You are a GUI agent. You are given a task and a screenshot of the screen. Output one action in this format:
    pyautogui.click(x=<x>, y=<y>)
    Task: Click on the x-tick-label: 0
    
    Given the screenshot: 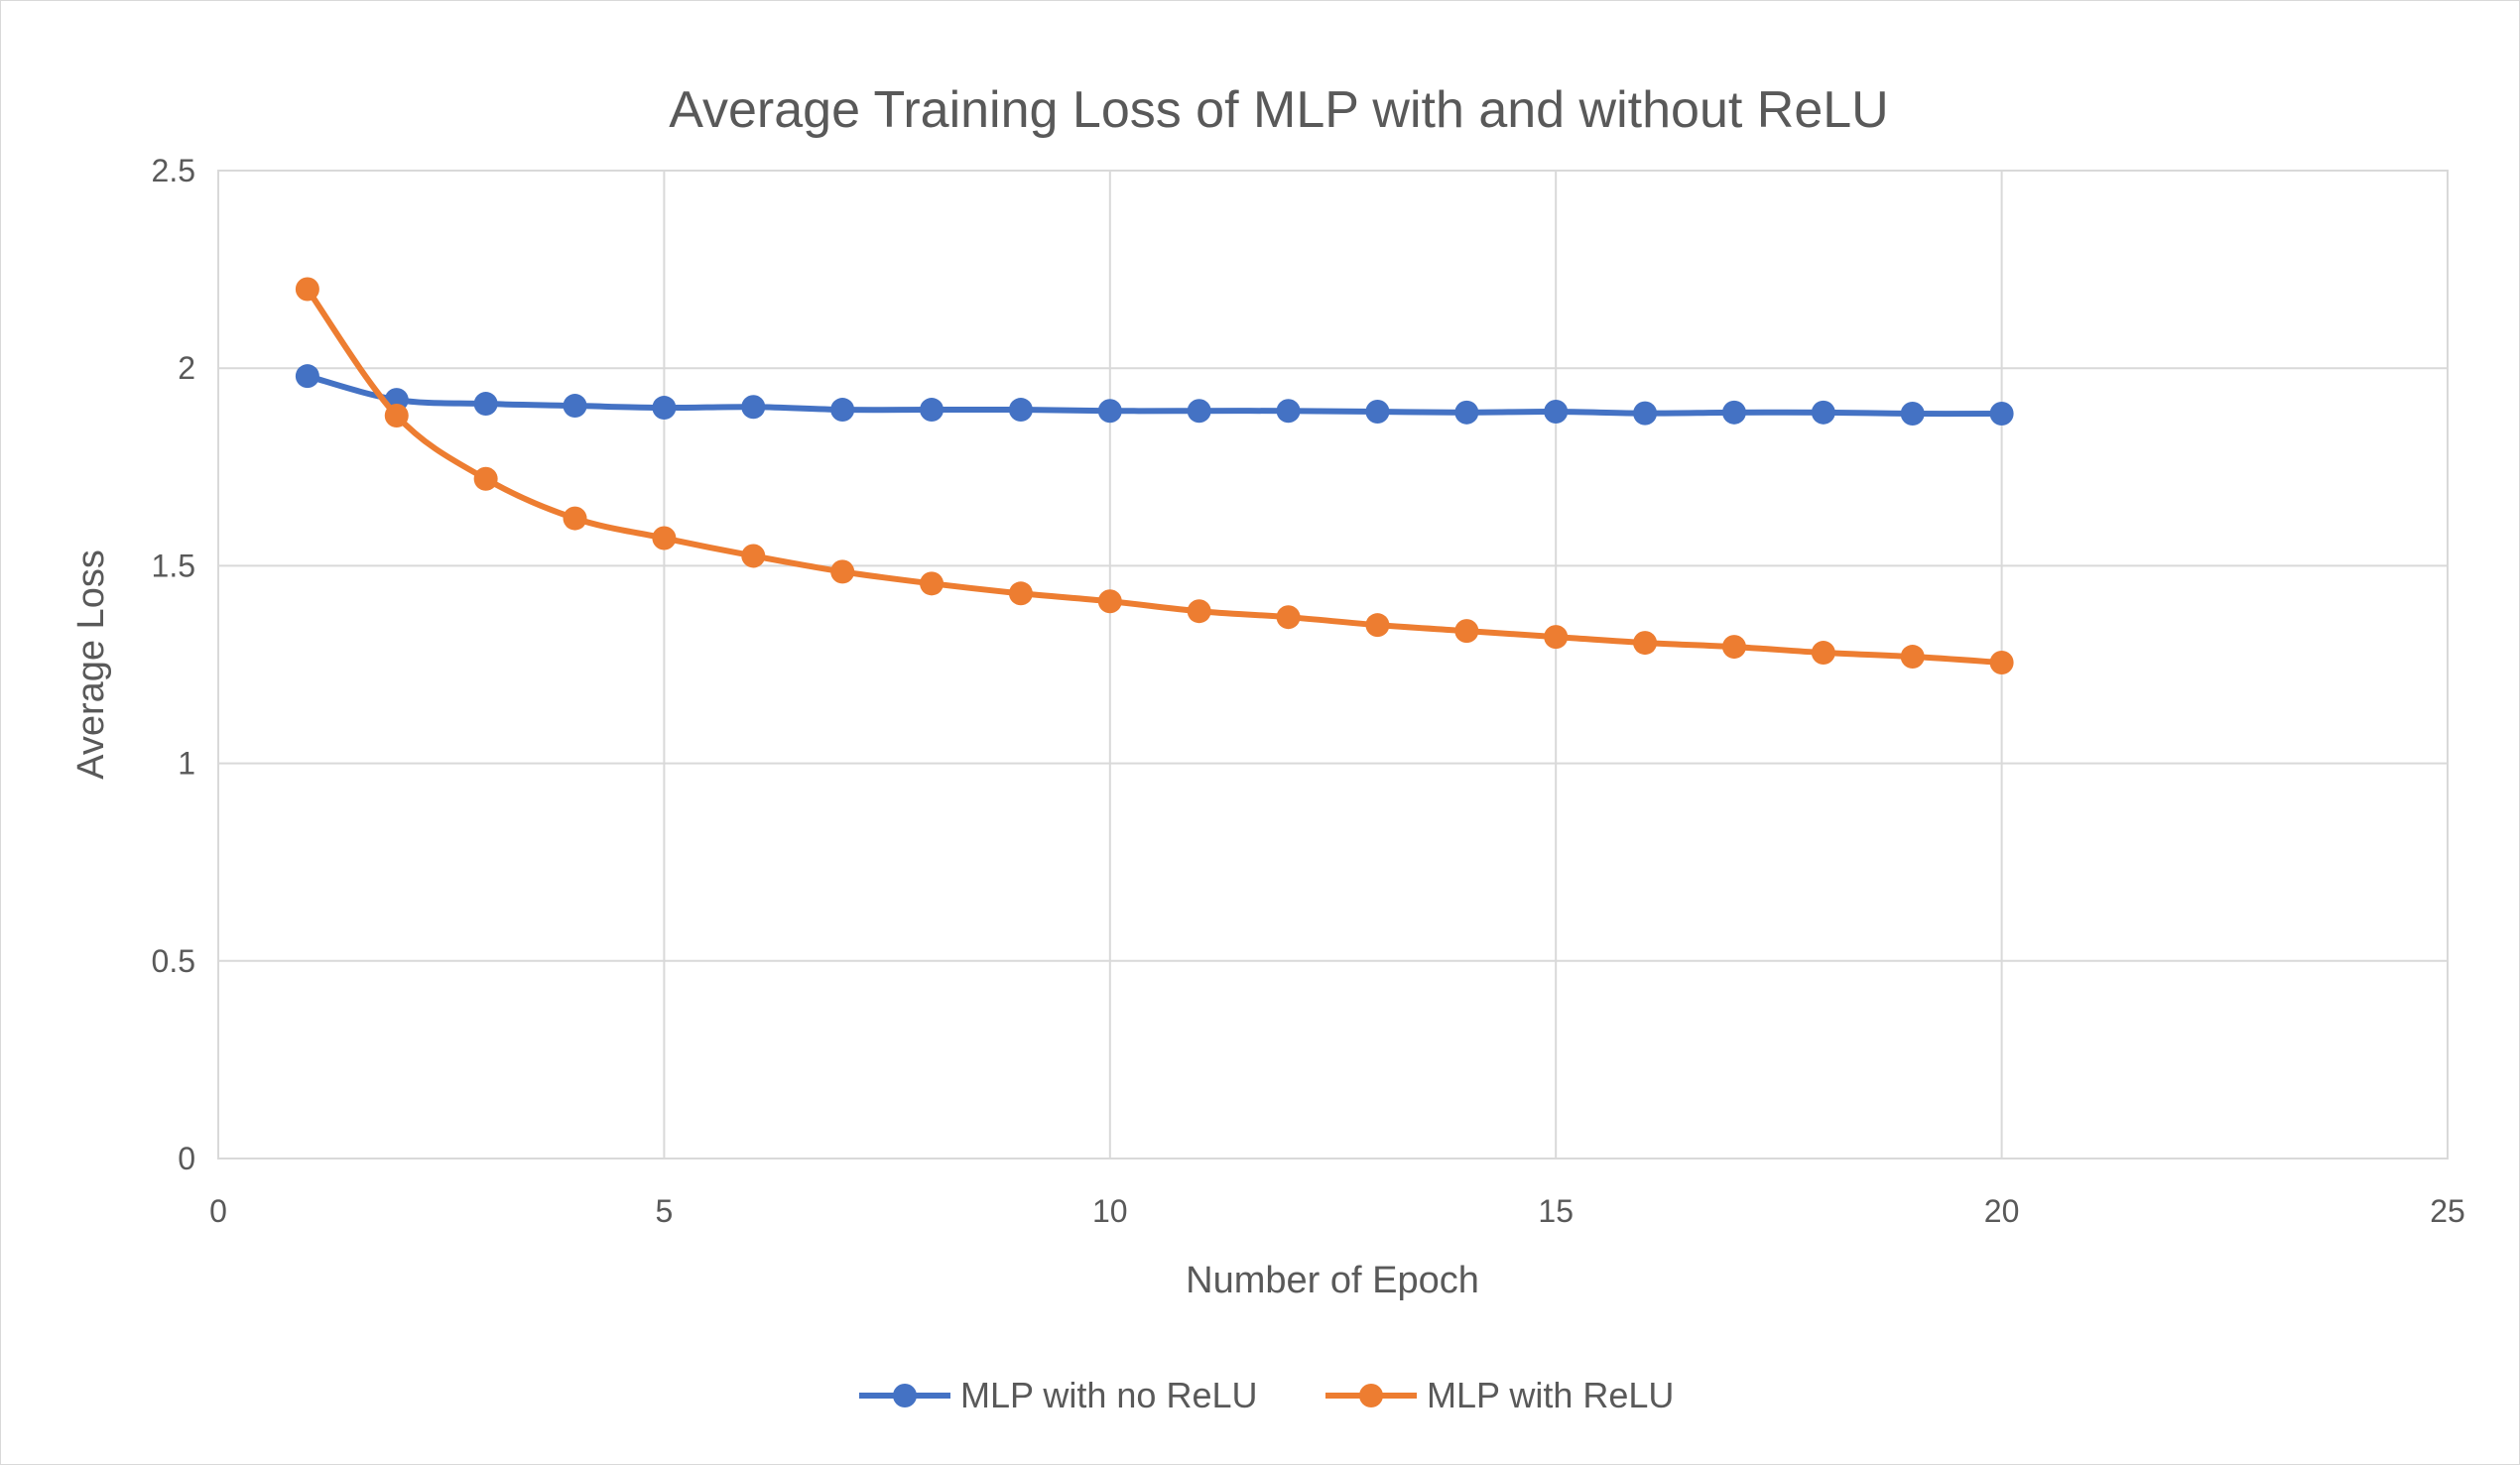 What is the action you would take?
    pyautogui.click(x=218, y=1211)
    